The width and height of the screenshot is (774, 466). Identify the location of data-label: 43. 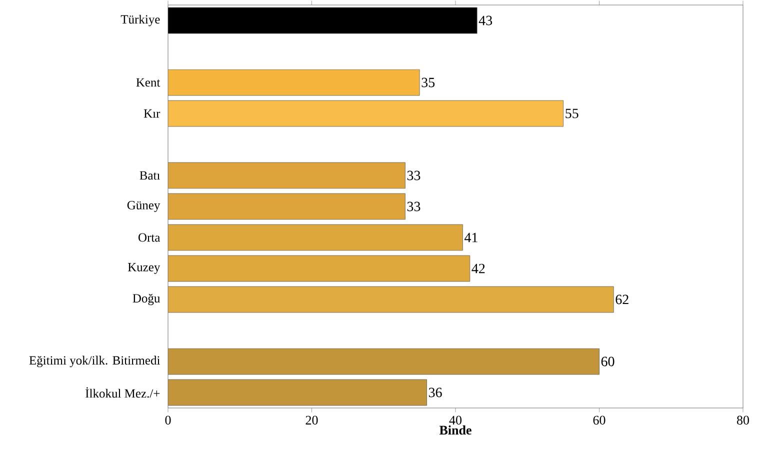
(485, 21).